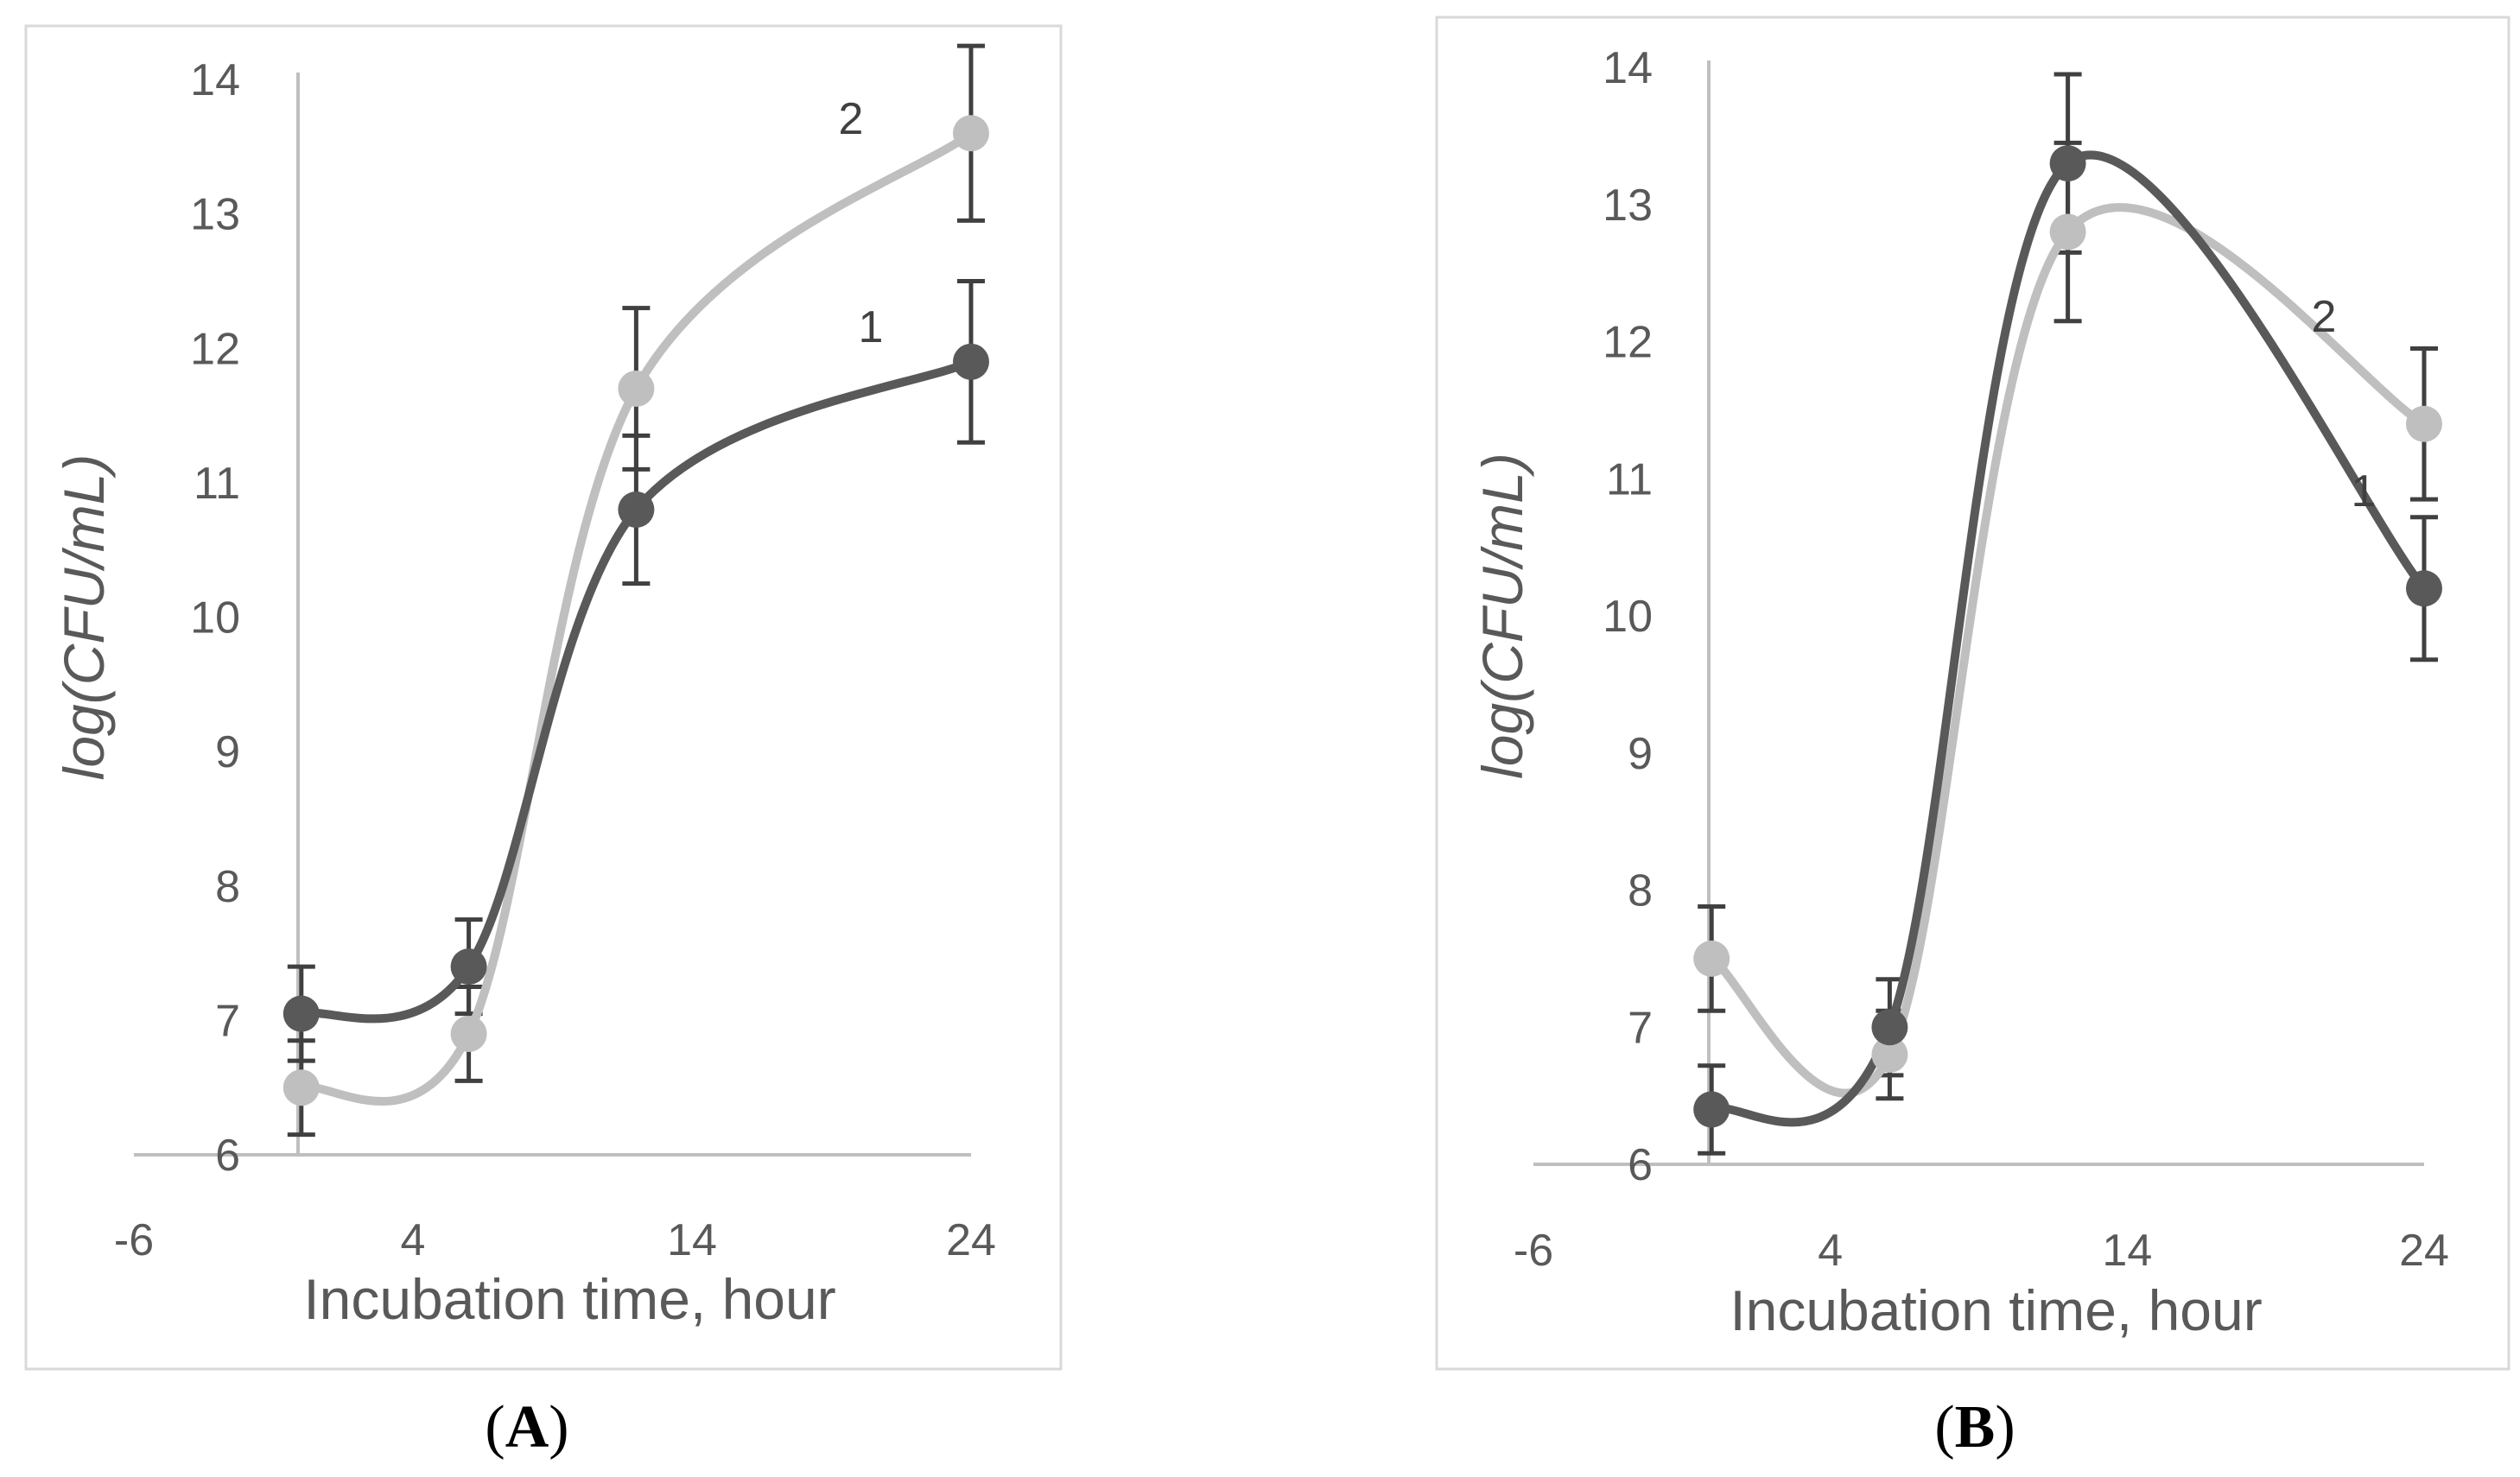 This screenshot has width=2520, height=1477. What do you see at coordinates (1974, 1427) in the screenshot?
I see `panel-label-b: (B)` at bounding box center [1974, 1427].